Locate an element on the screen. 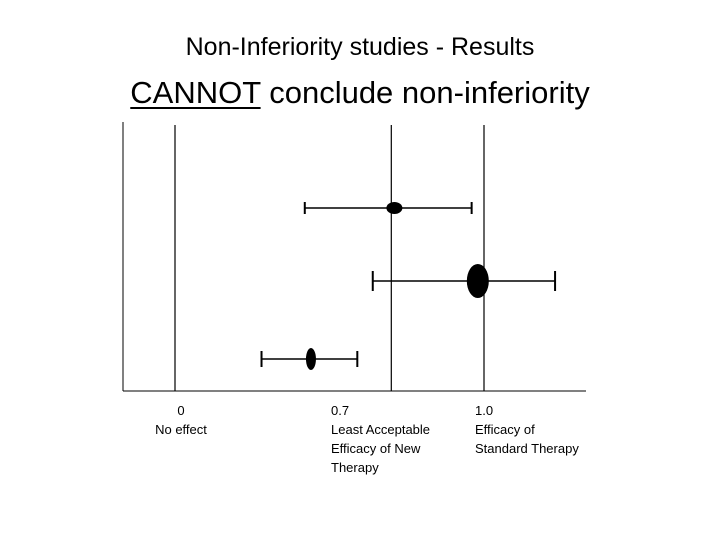  tick-value-0-7: 0.7 is located at coordinates (340, 410).